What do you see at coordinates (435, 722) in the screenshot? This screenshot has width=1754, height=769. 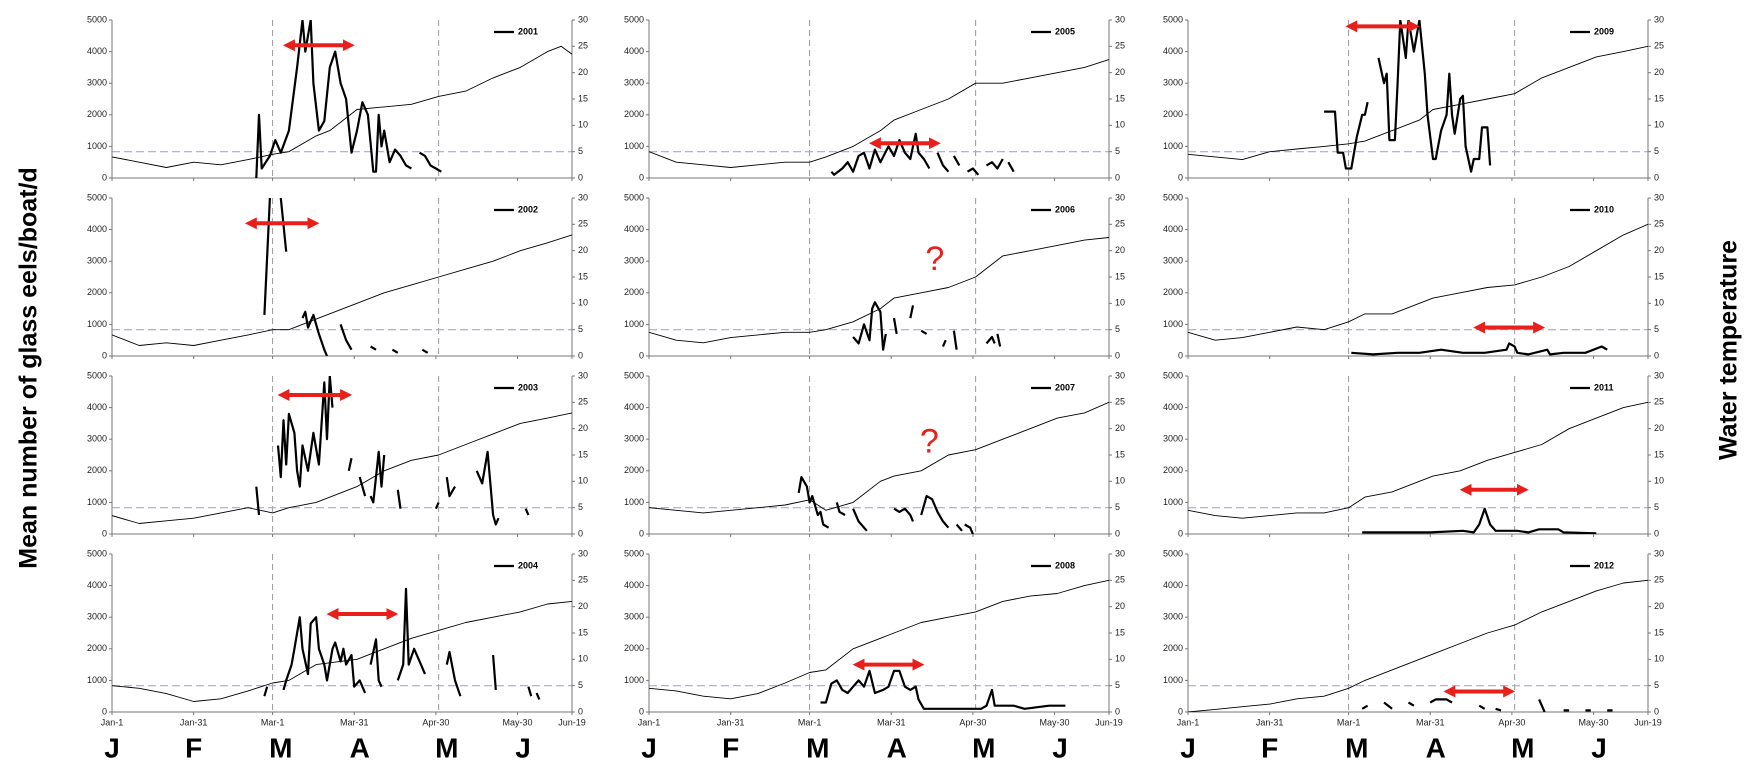 I see `x-tick-label: Apr-30` at bounding box center [435, 722].